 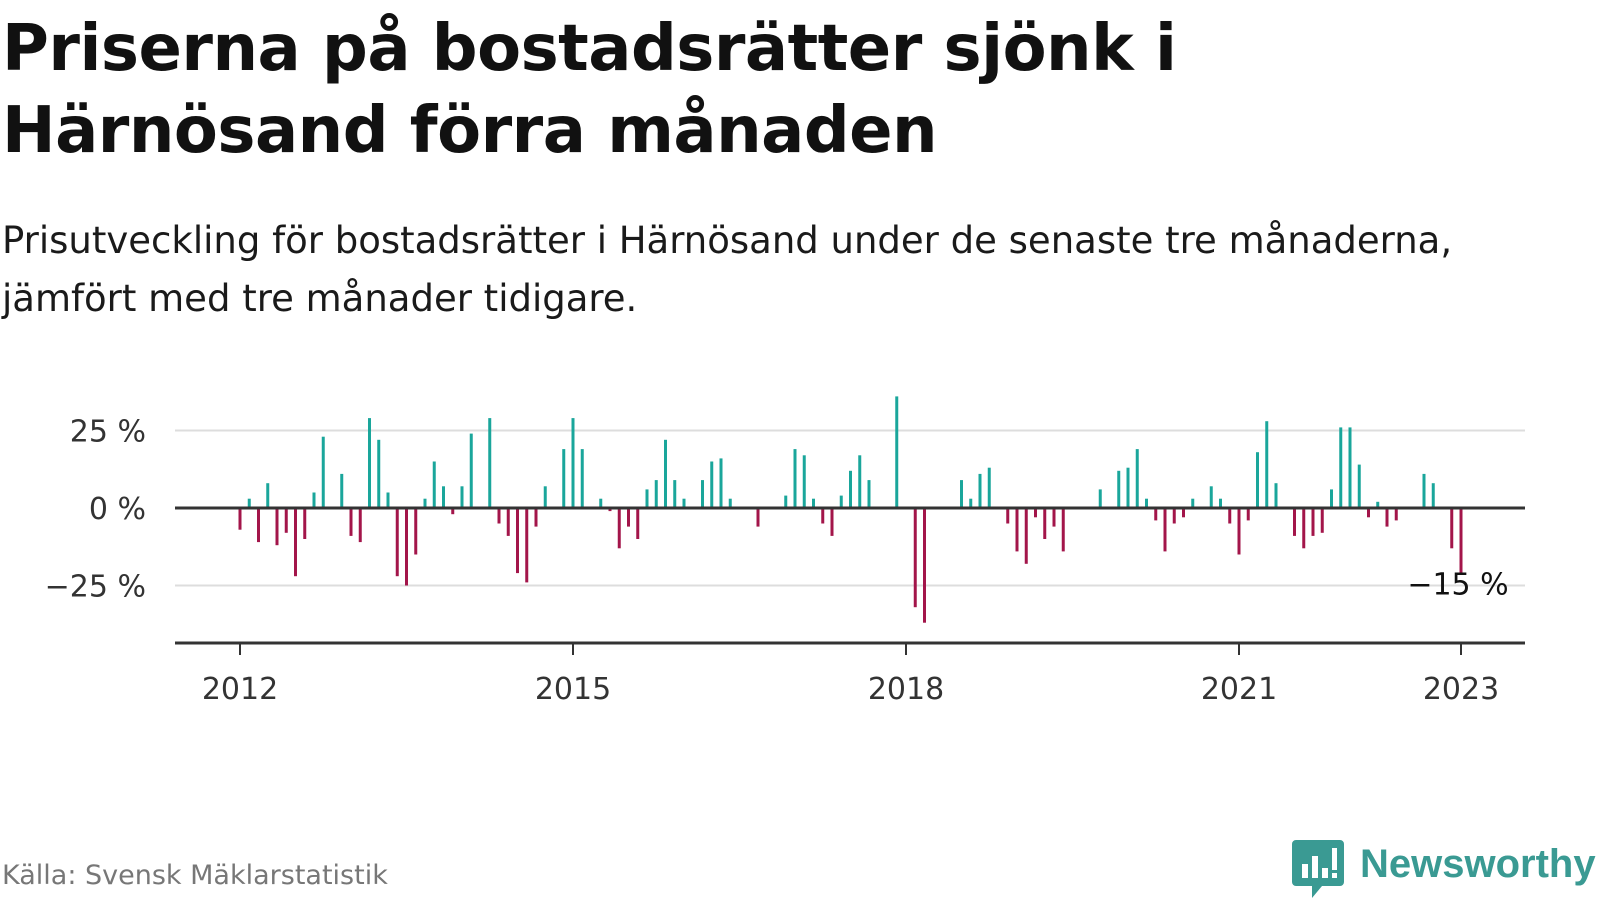 What do you see at coordinates (1239, 689) in the screenshot?
I see `x-tick-label: 2021` at bounding box center [1239, 689].